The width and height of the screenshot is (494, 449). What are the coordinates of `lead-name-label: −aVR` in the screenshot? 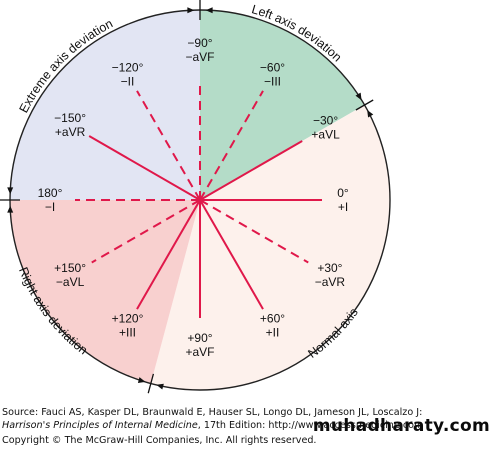 It's located at (330, 282).